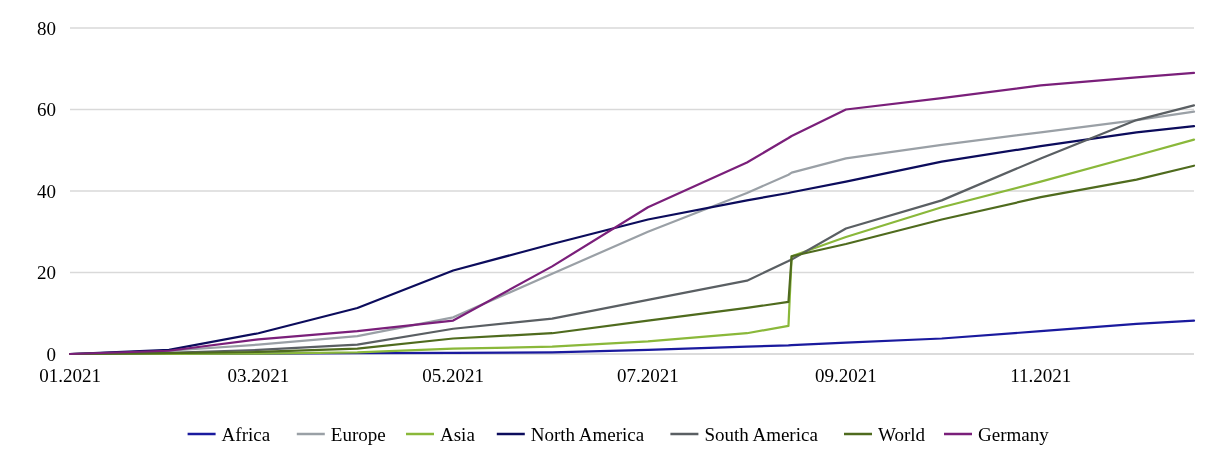 The width and height of the screenshot is (1210, 460). Describe the element at coordinates (453, 375) in the screenshot. I see `x-tick-label: 05.2021` at that location.